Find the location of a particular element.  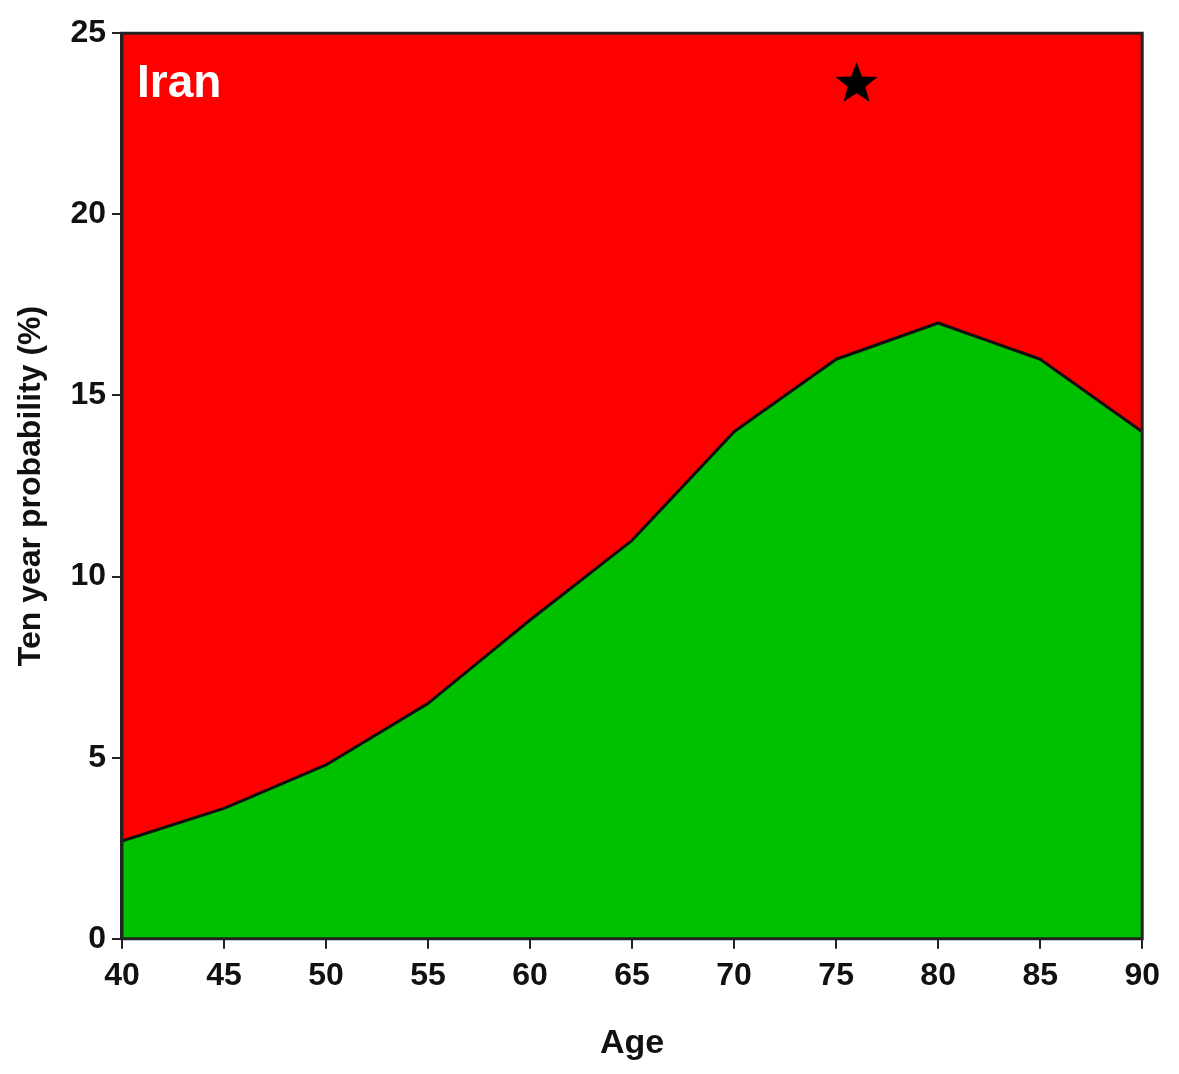

x-tick-label: 70 is located at coordinates (734, 973).